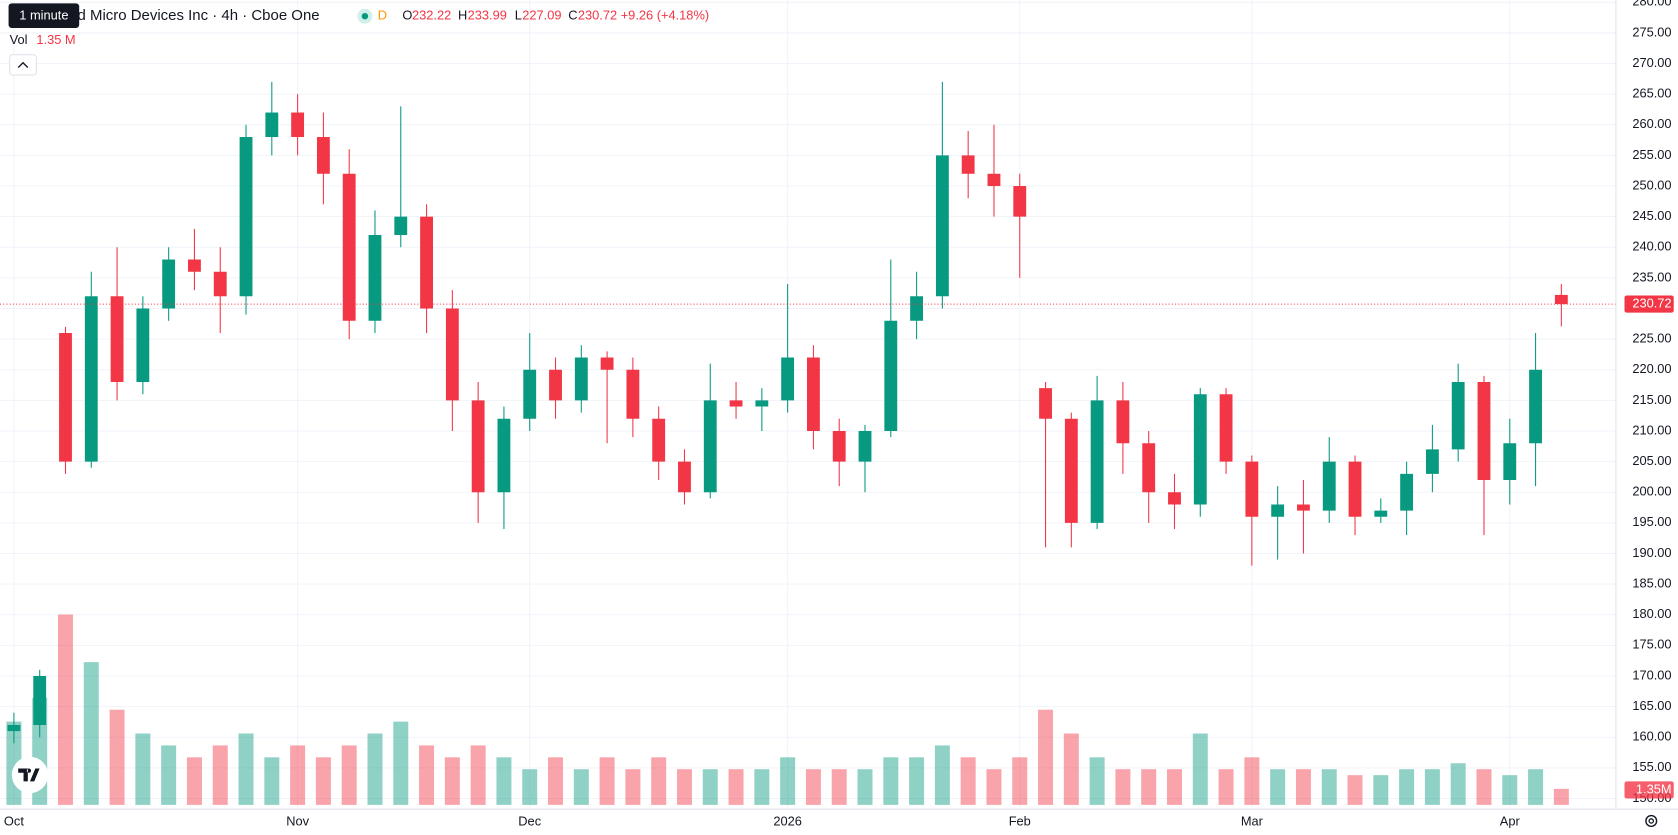 This screenshot has width=1678, height=835. Describe the element at coordinates (1651, 62) in the screenshot. I see `y-tick-label: 270.00` at that location.